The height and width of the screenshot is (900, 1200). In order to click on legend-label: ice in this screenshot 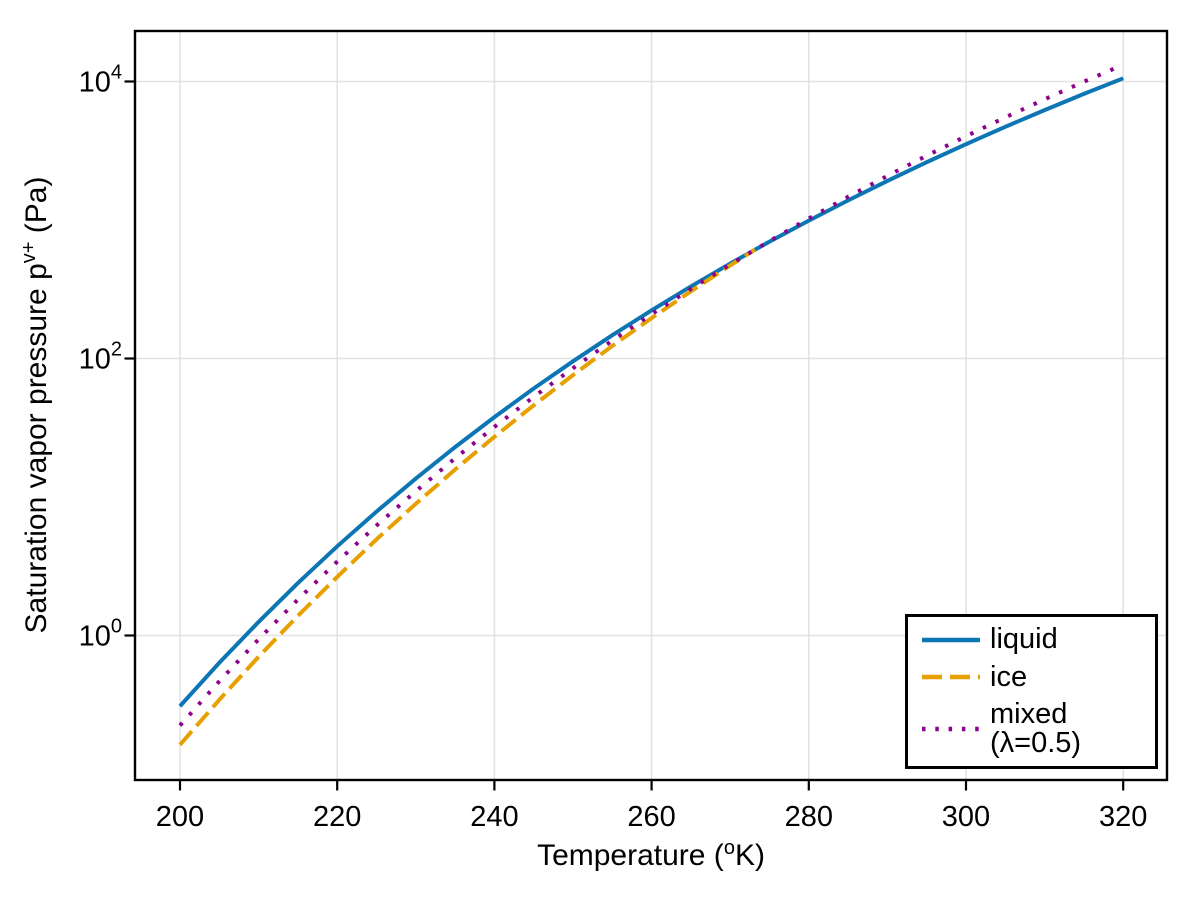, I will do `click(1009, 676)`.